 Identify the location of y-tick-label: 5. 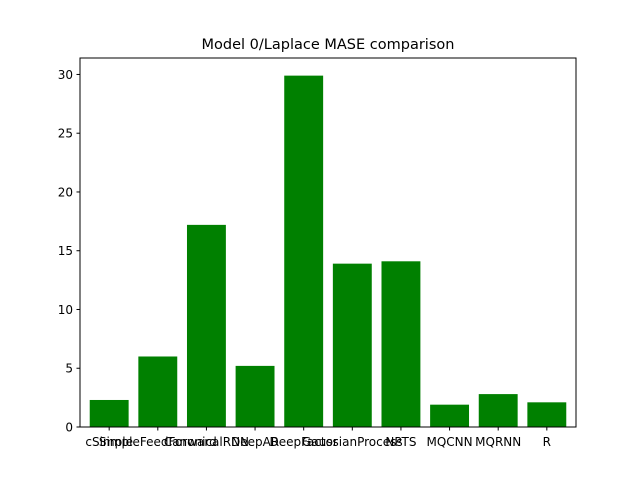
(69, 369).